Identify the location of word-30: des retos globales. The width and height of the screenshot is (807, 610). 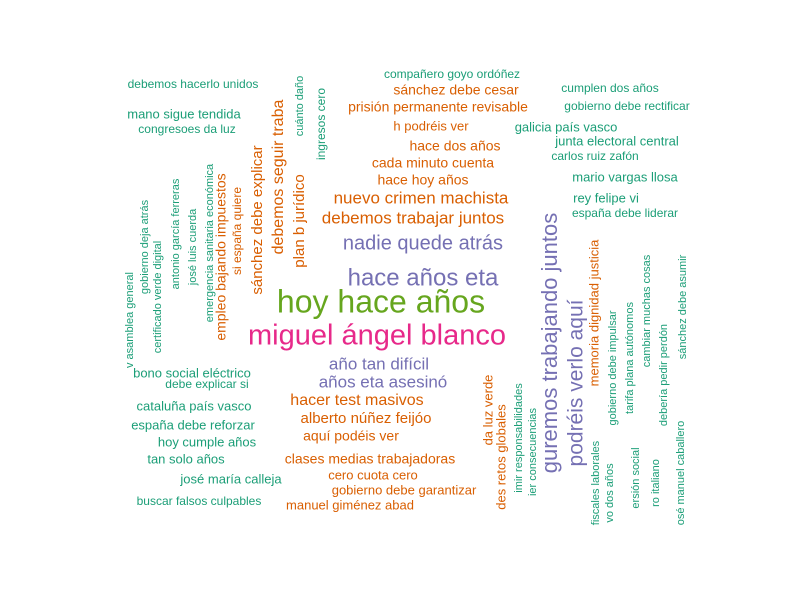
(500, 457).